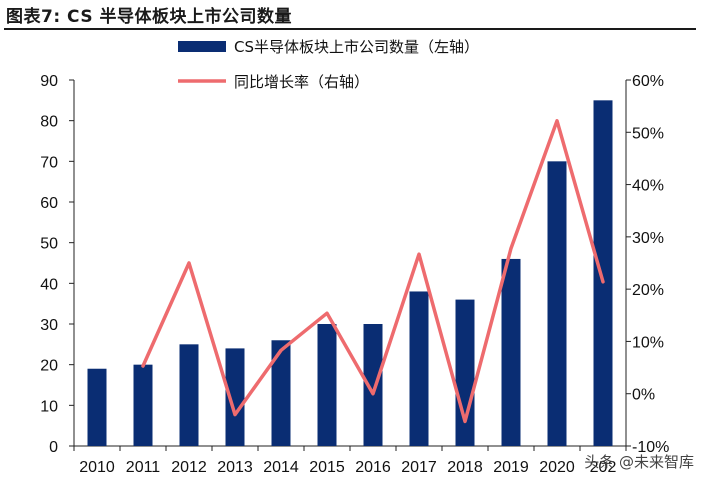 This screenshot has height=484, width=704. Describe the element at coordinates (648, 238) in the screenshot. I see `right-tick-label: 30%` at that location.